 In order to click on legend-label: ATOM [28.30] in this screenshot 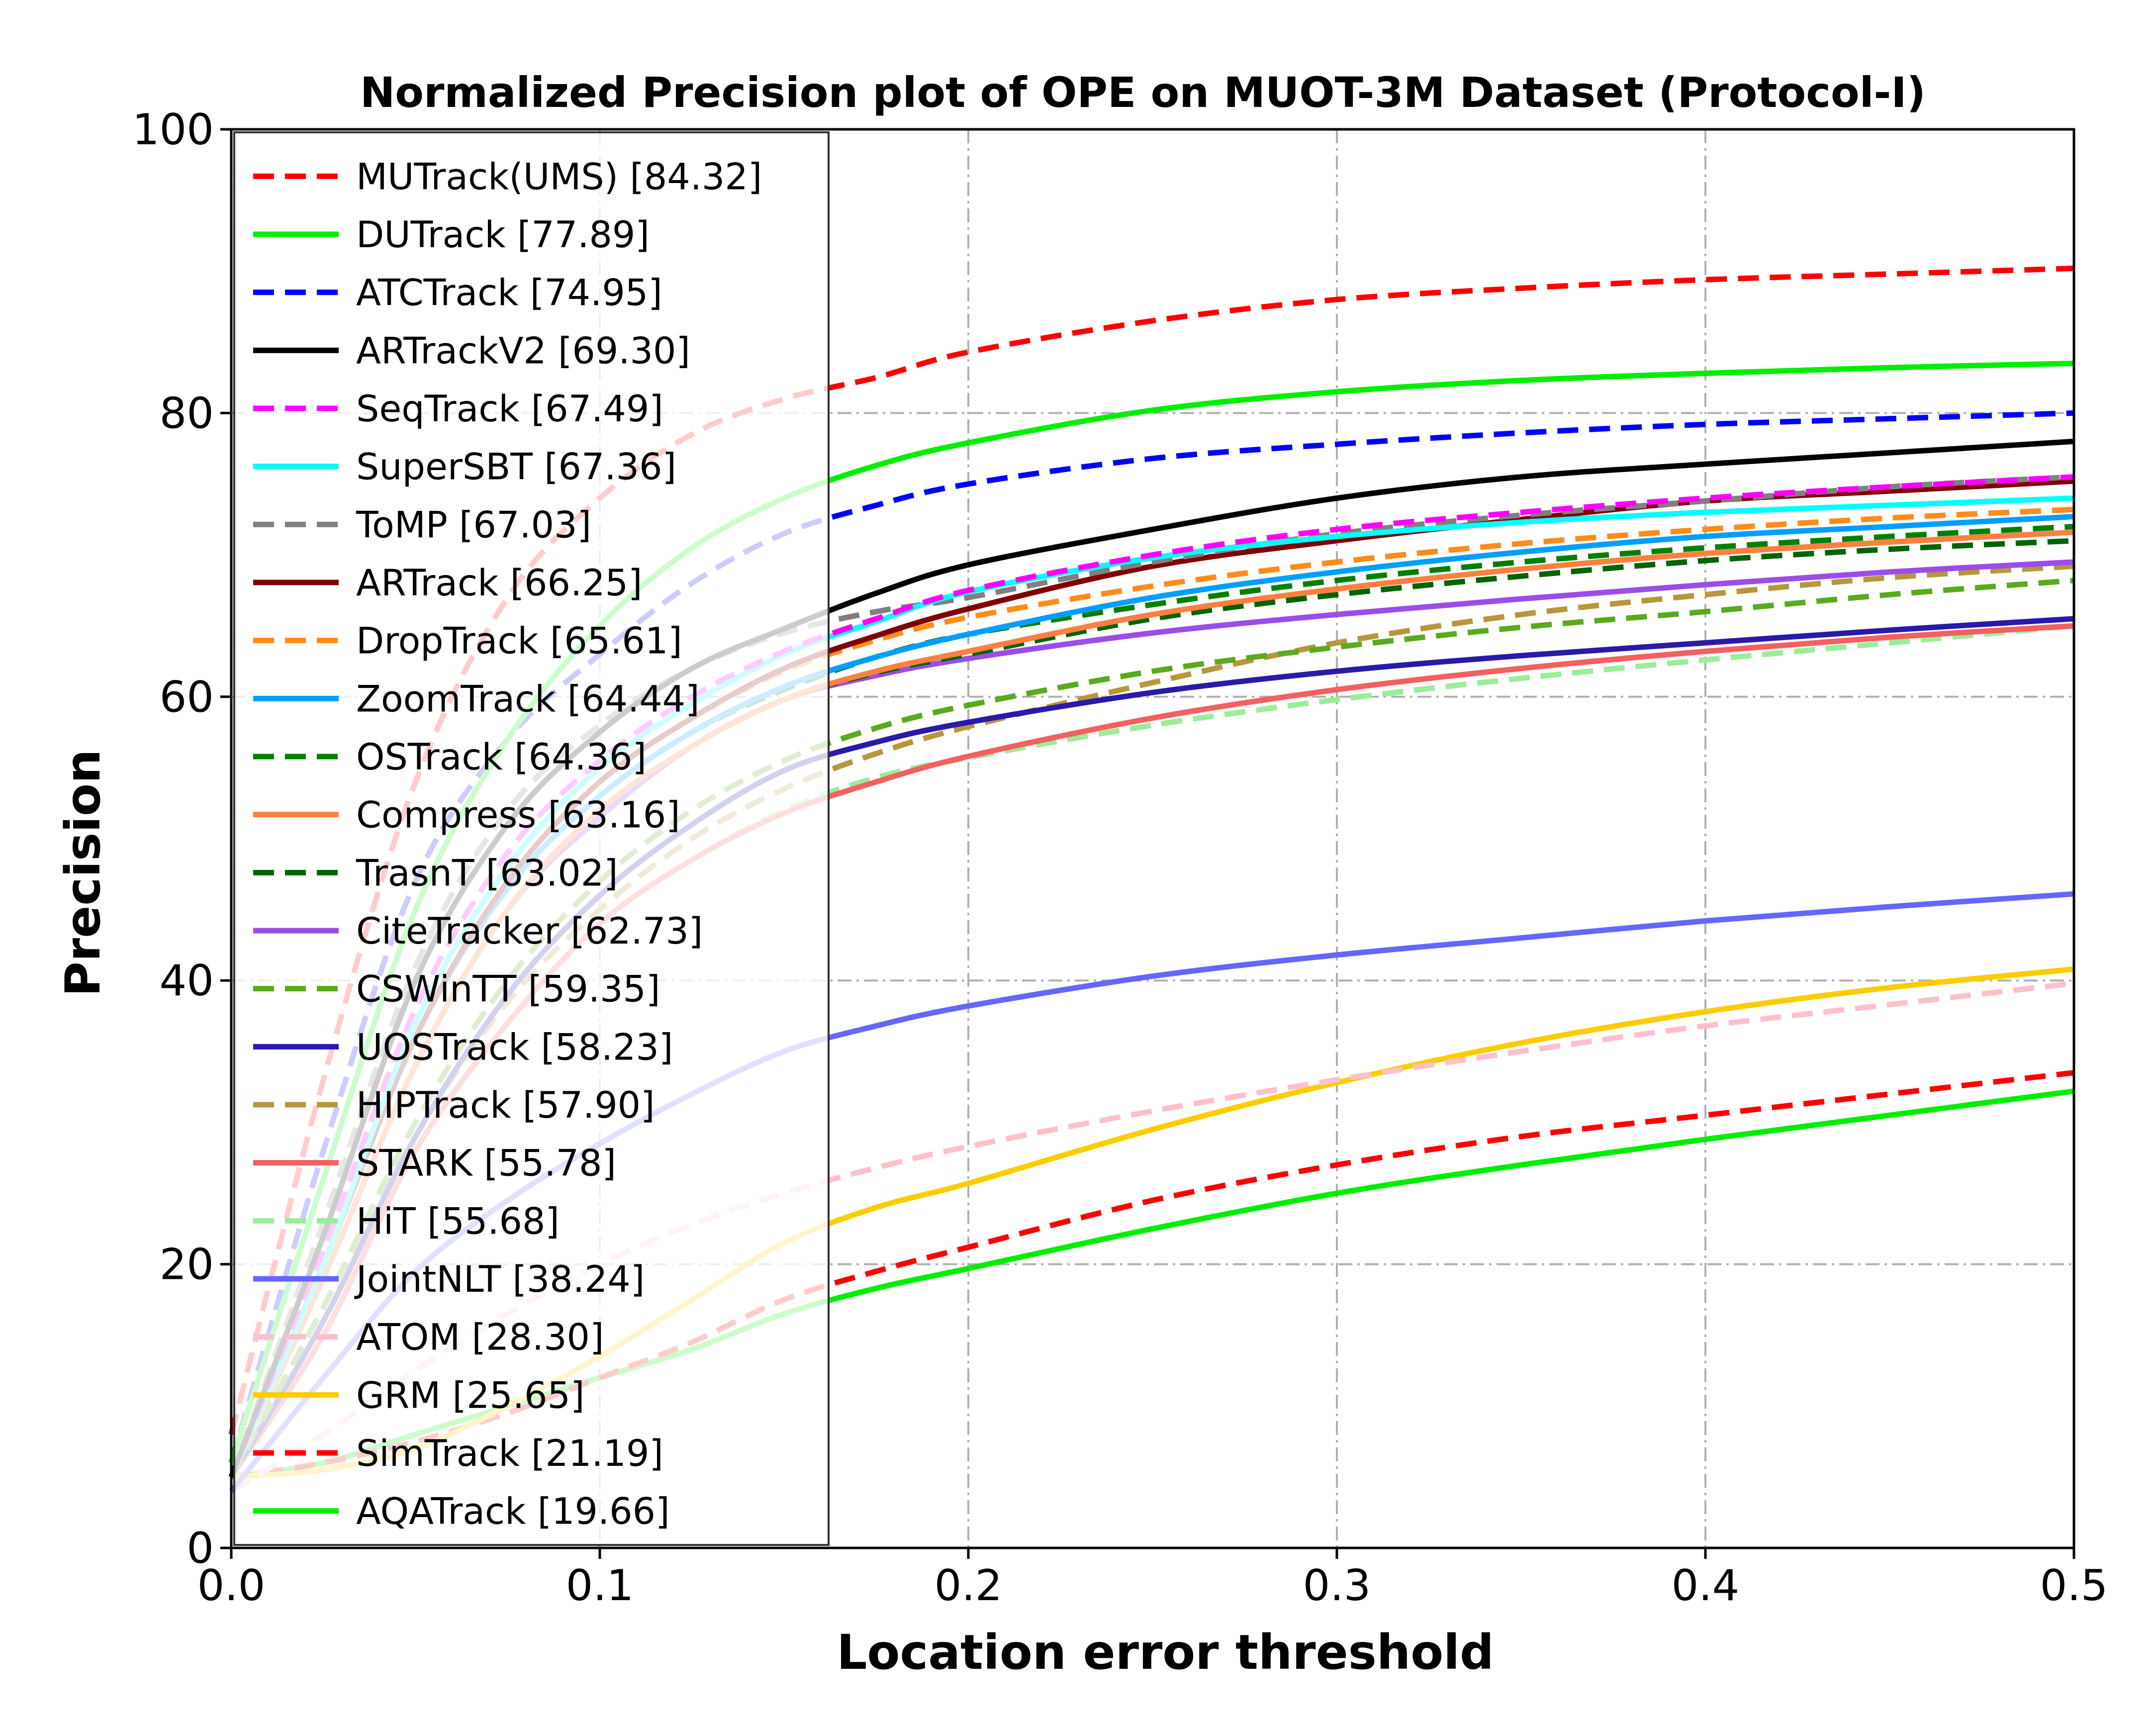, I will do `click(480, 1338)`.